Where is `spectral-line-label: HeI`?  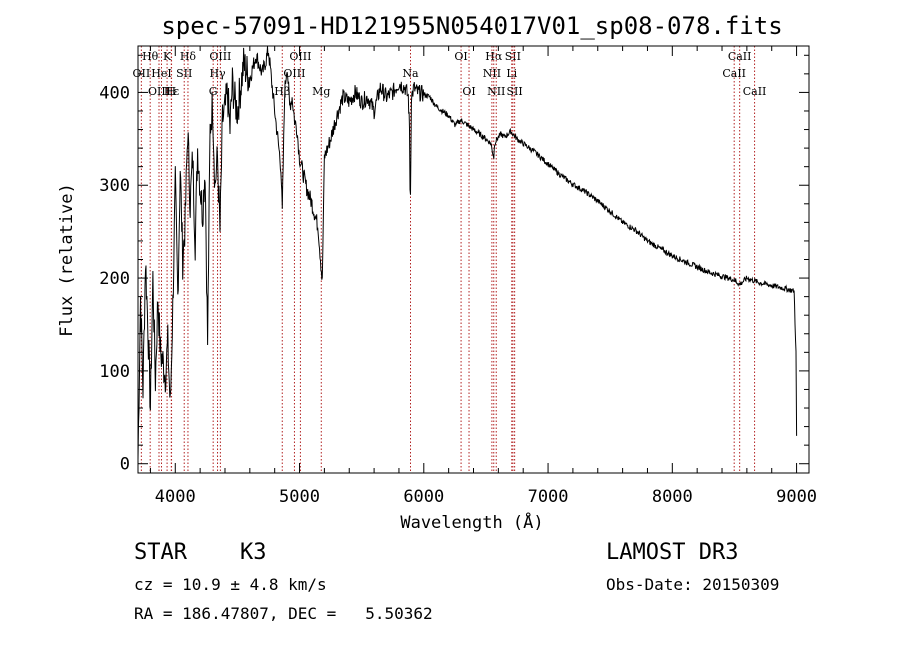
spectral-line-label: HeI is located at coordinates (161, 73).